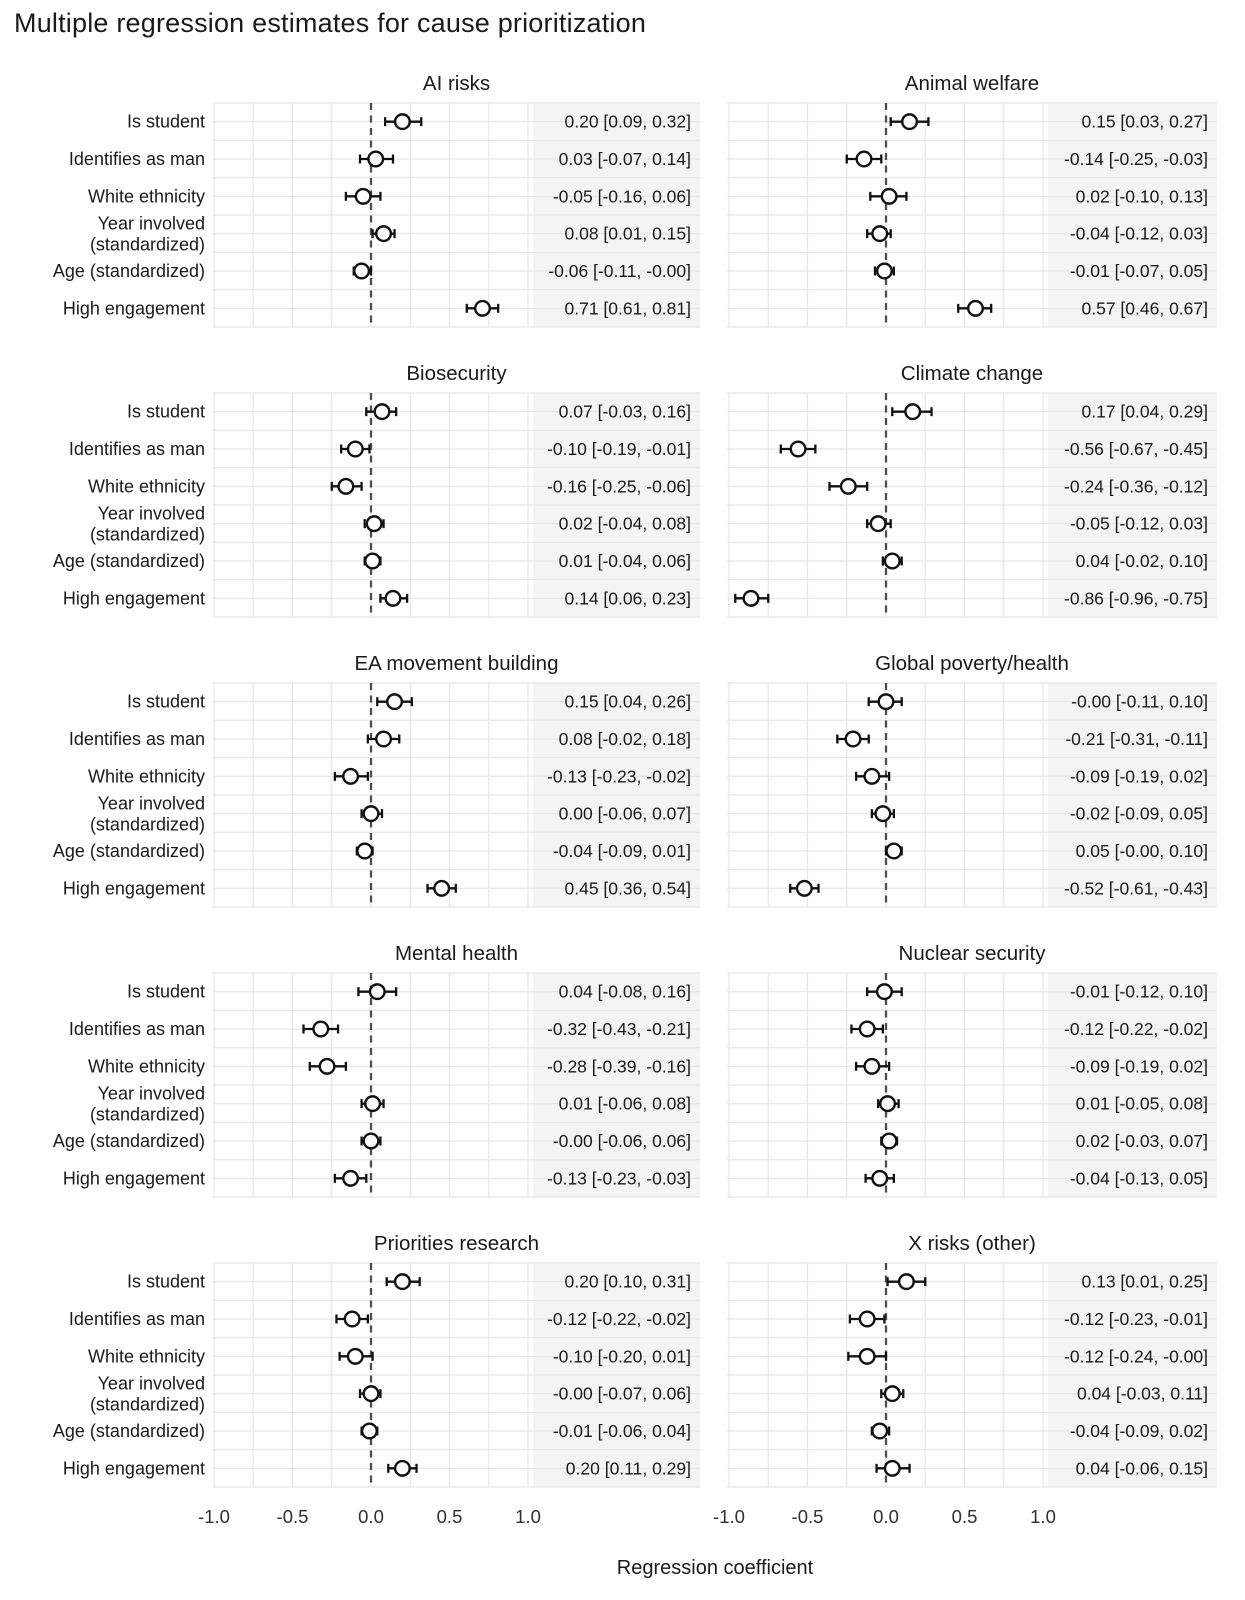 The height and width of the screenshot is (1600, 1245). Describe the element at coordinates (1136, 486) in the screenshot. I see `estimate-label: -0.24 [-0.36, -0.12]` at that location.